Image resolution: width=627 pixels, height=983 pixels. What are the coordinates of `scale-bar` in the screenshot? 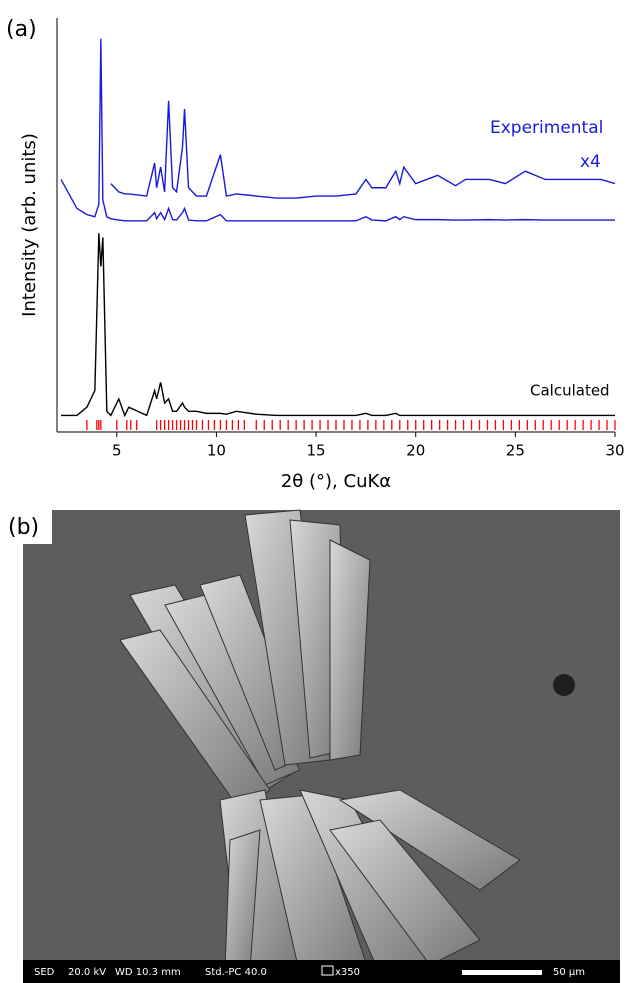 It's located at (502, 972).